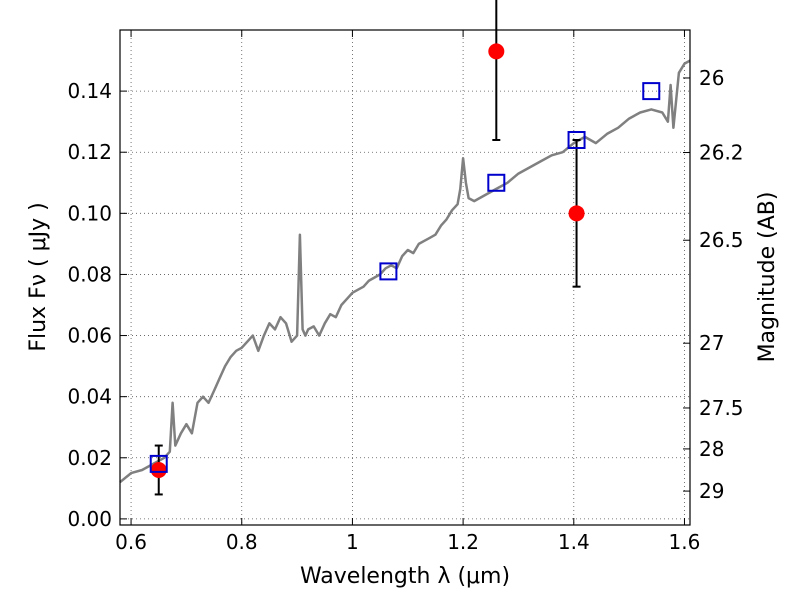 The height and width of the screenshot is (600, 800). I want to click on y-tick-label: 0.00, so click(89, 519).